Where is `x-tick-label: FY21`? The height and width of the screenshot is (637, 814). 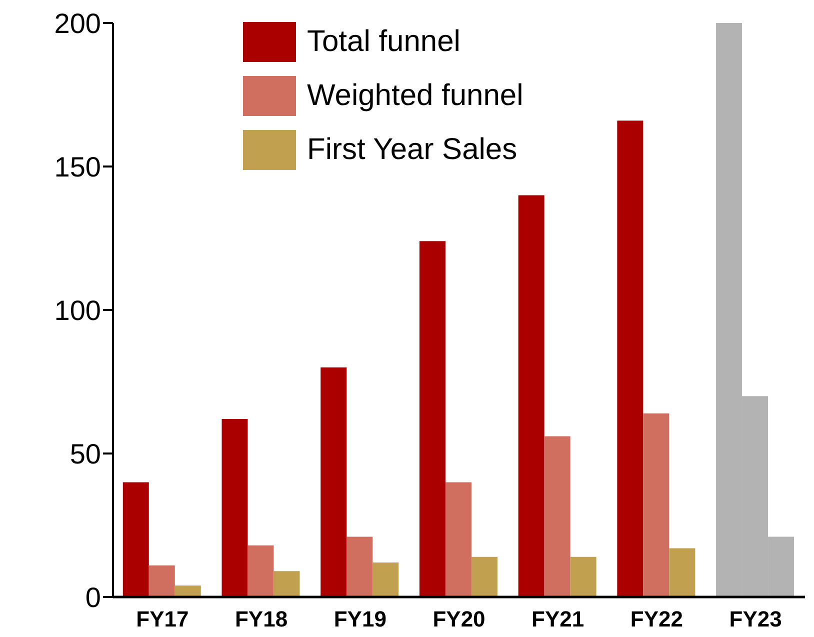
x-tick-label: FY21 is located at coordinates (558, 619).